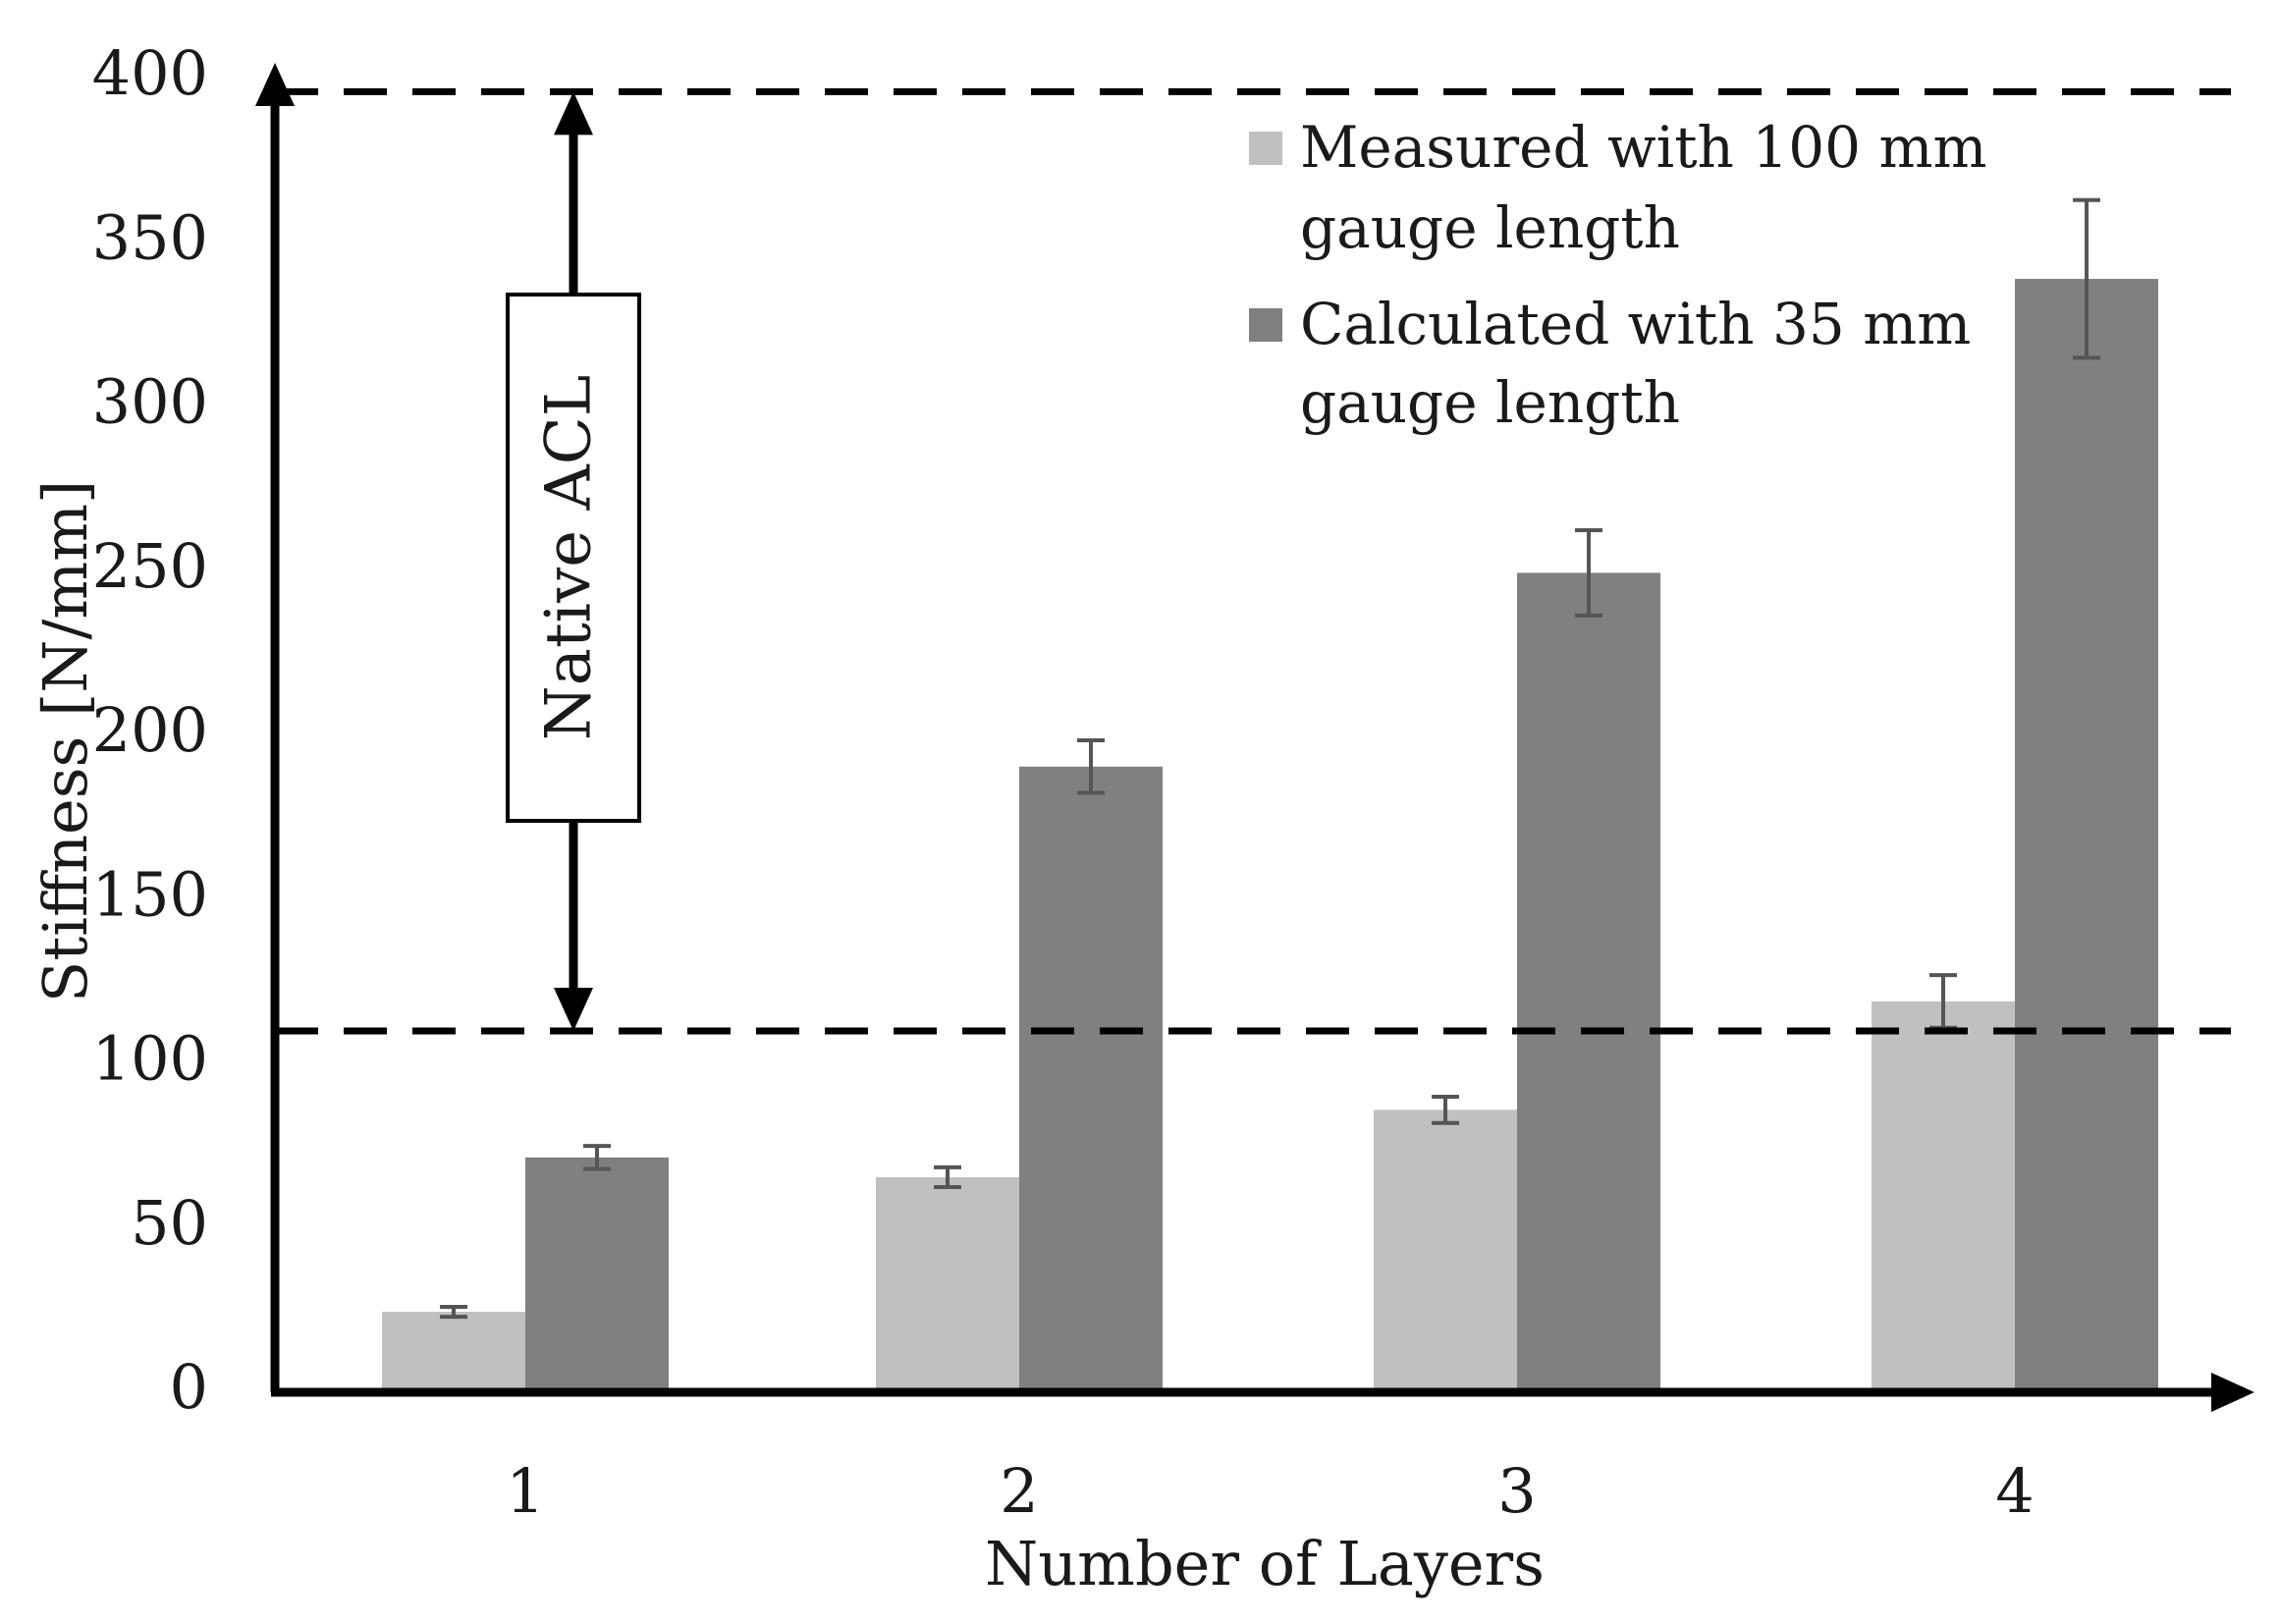 The image size is (2280, 1624). I want to click on bar-series2-cat3, so click(1588, 982).